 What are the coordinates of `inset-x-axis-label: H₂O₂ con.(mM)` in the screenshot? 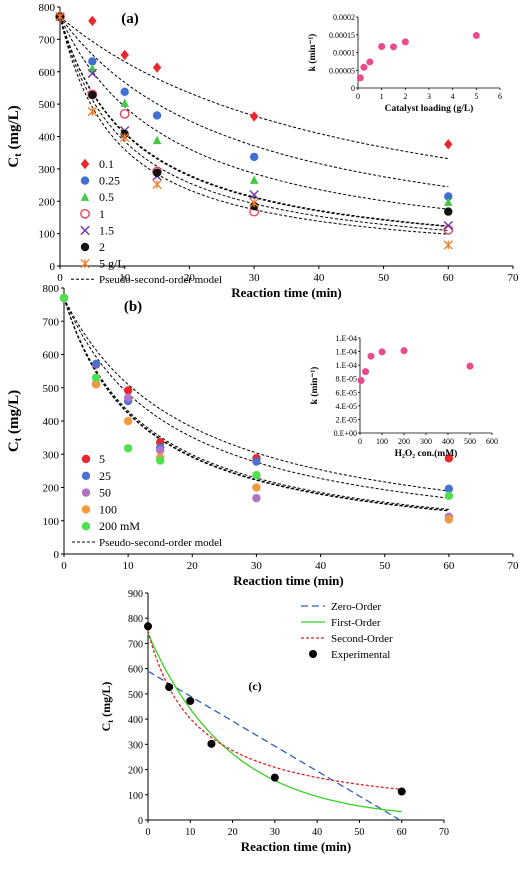 It's located at (426, 453).